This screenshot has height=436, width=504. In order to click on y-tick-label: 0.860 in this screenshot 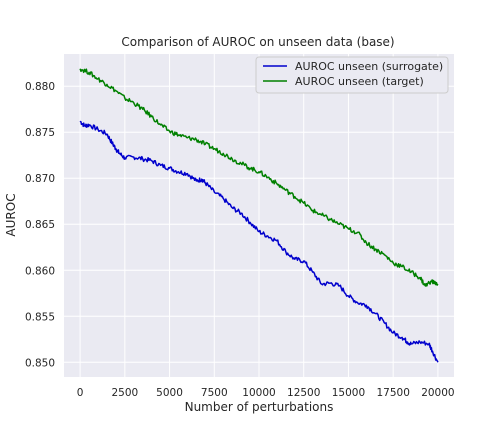, I will do `click(40, 271)`.